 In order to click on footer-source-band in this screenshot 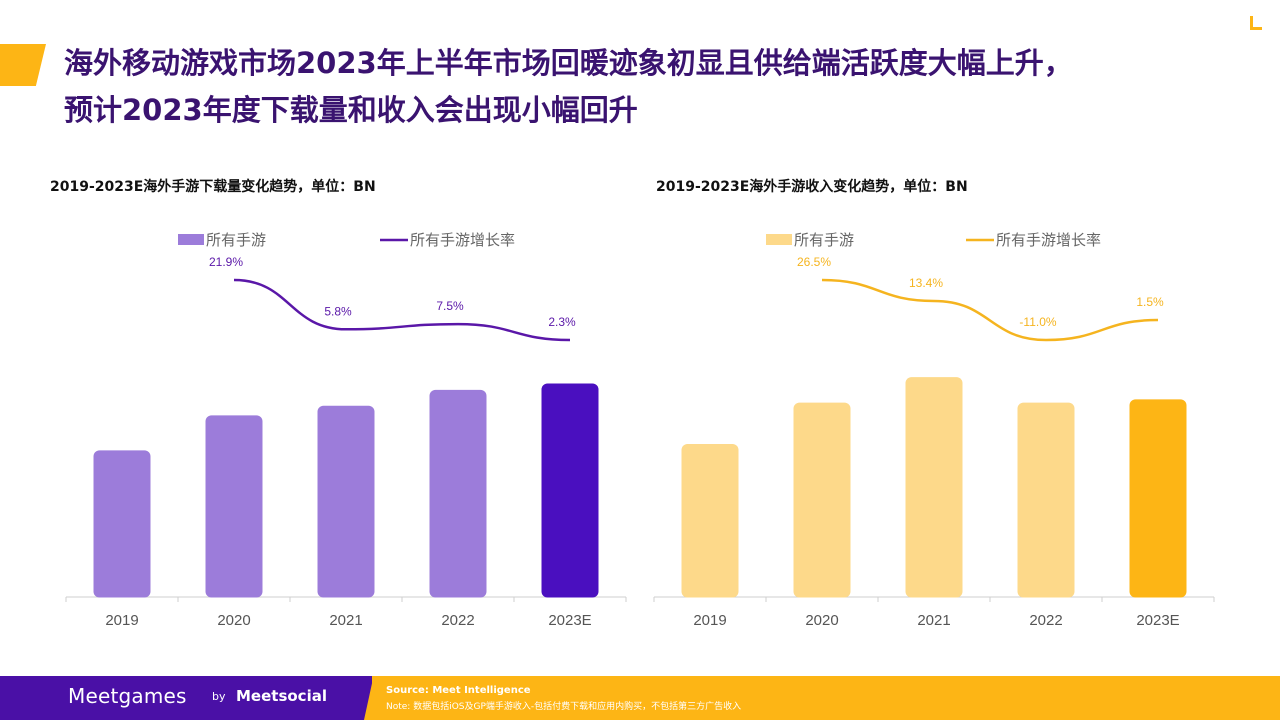, I will do `click(826, 698)`.